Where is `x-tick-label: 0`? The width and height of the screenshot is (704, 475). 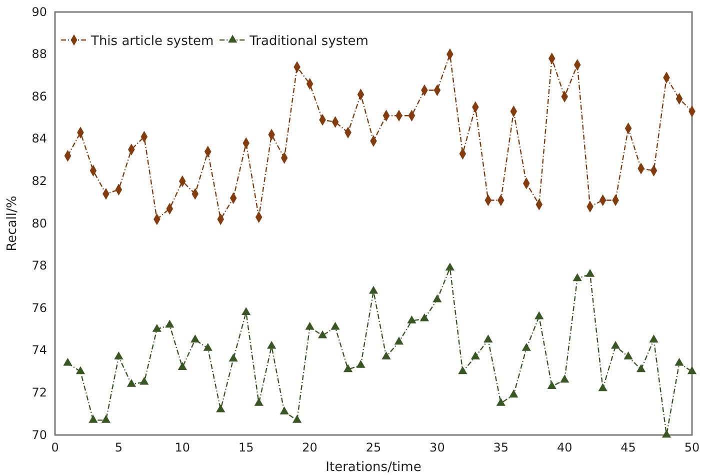 x-tick-label: 0 is located at coordinates (55, 447).